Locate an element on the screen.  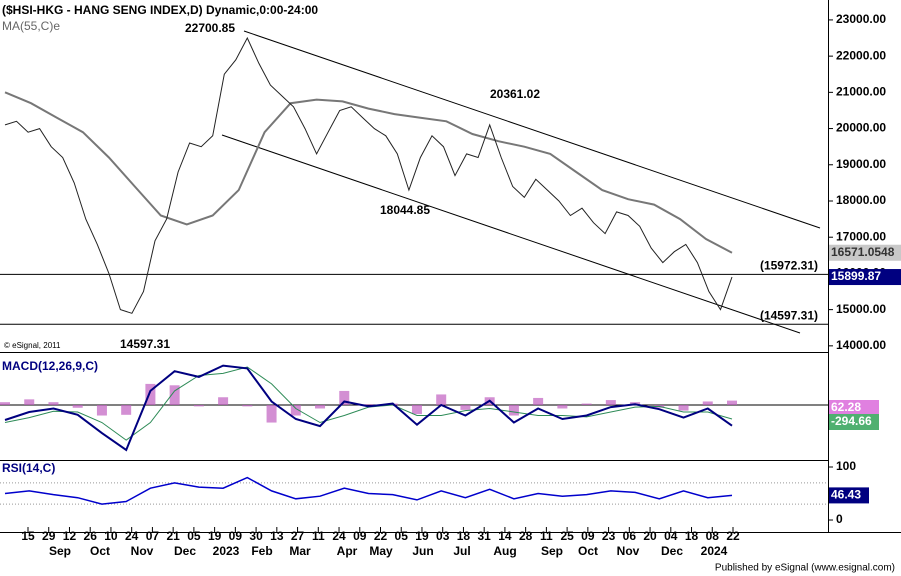
rsi-line is located at coordinates (368, 490).